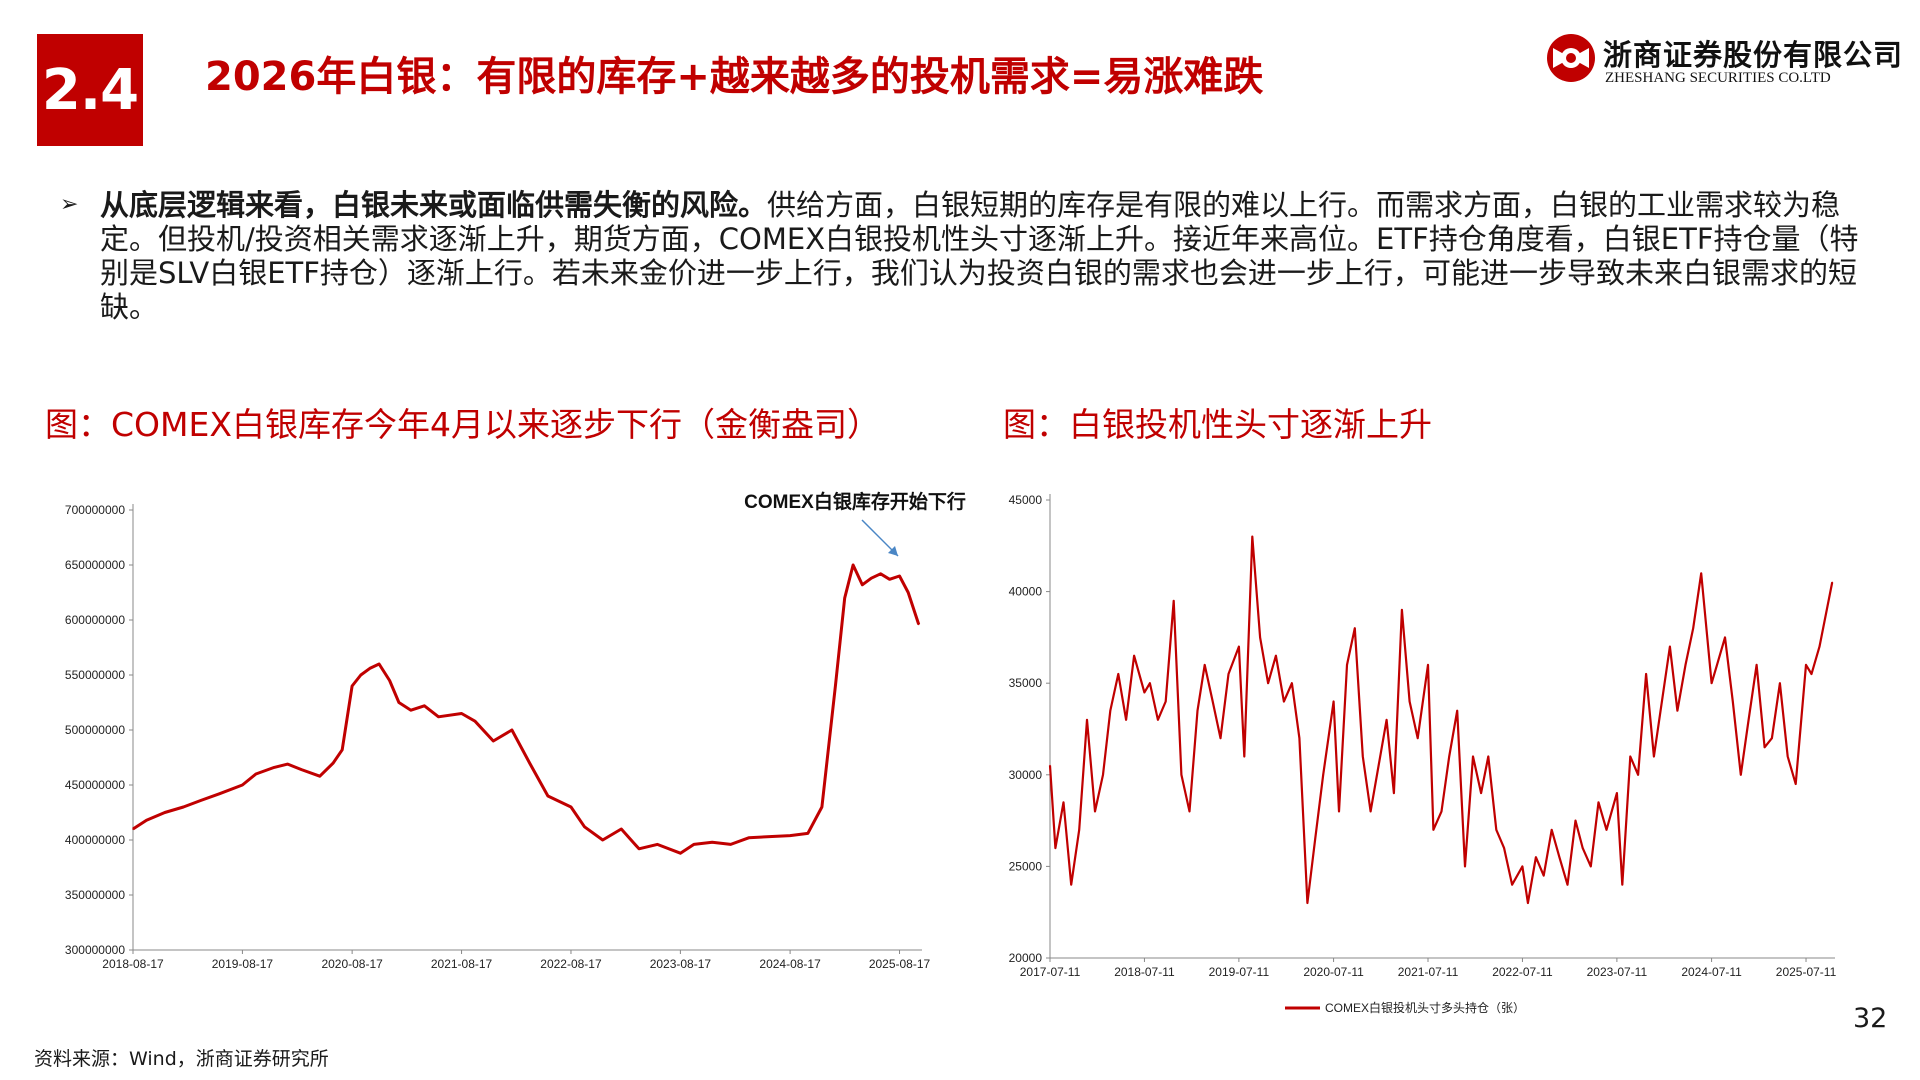 The image size is (1920, 1080). Describe the element at coordinates (1217, 424) in the screenshot. I see `chart2-caption: 图：白银投机性头寸逐渐上升` at that location.